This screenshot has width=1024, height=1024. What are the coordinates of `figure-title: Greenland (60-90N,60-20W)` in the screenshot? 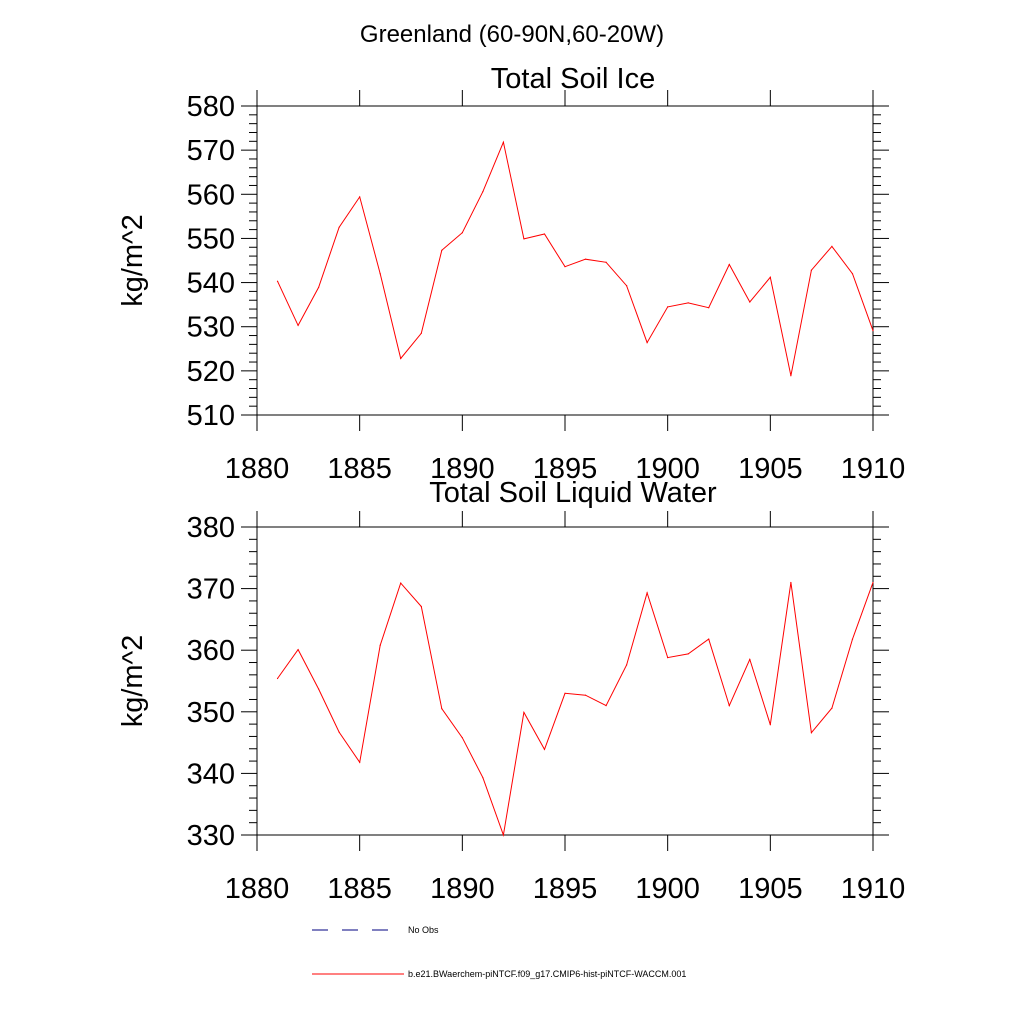 It's located at (512, 34).